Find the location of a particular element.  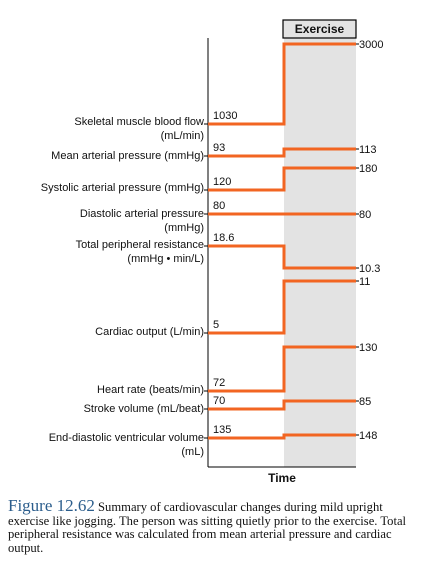

series-6-rest-value: 5 is located at coordinates (216, 325).